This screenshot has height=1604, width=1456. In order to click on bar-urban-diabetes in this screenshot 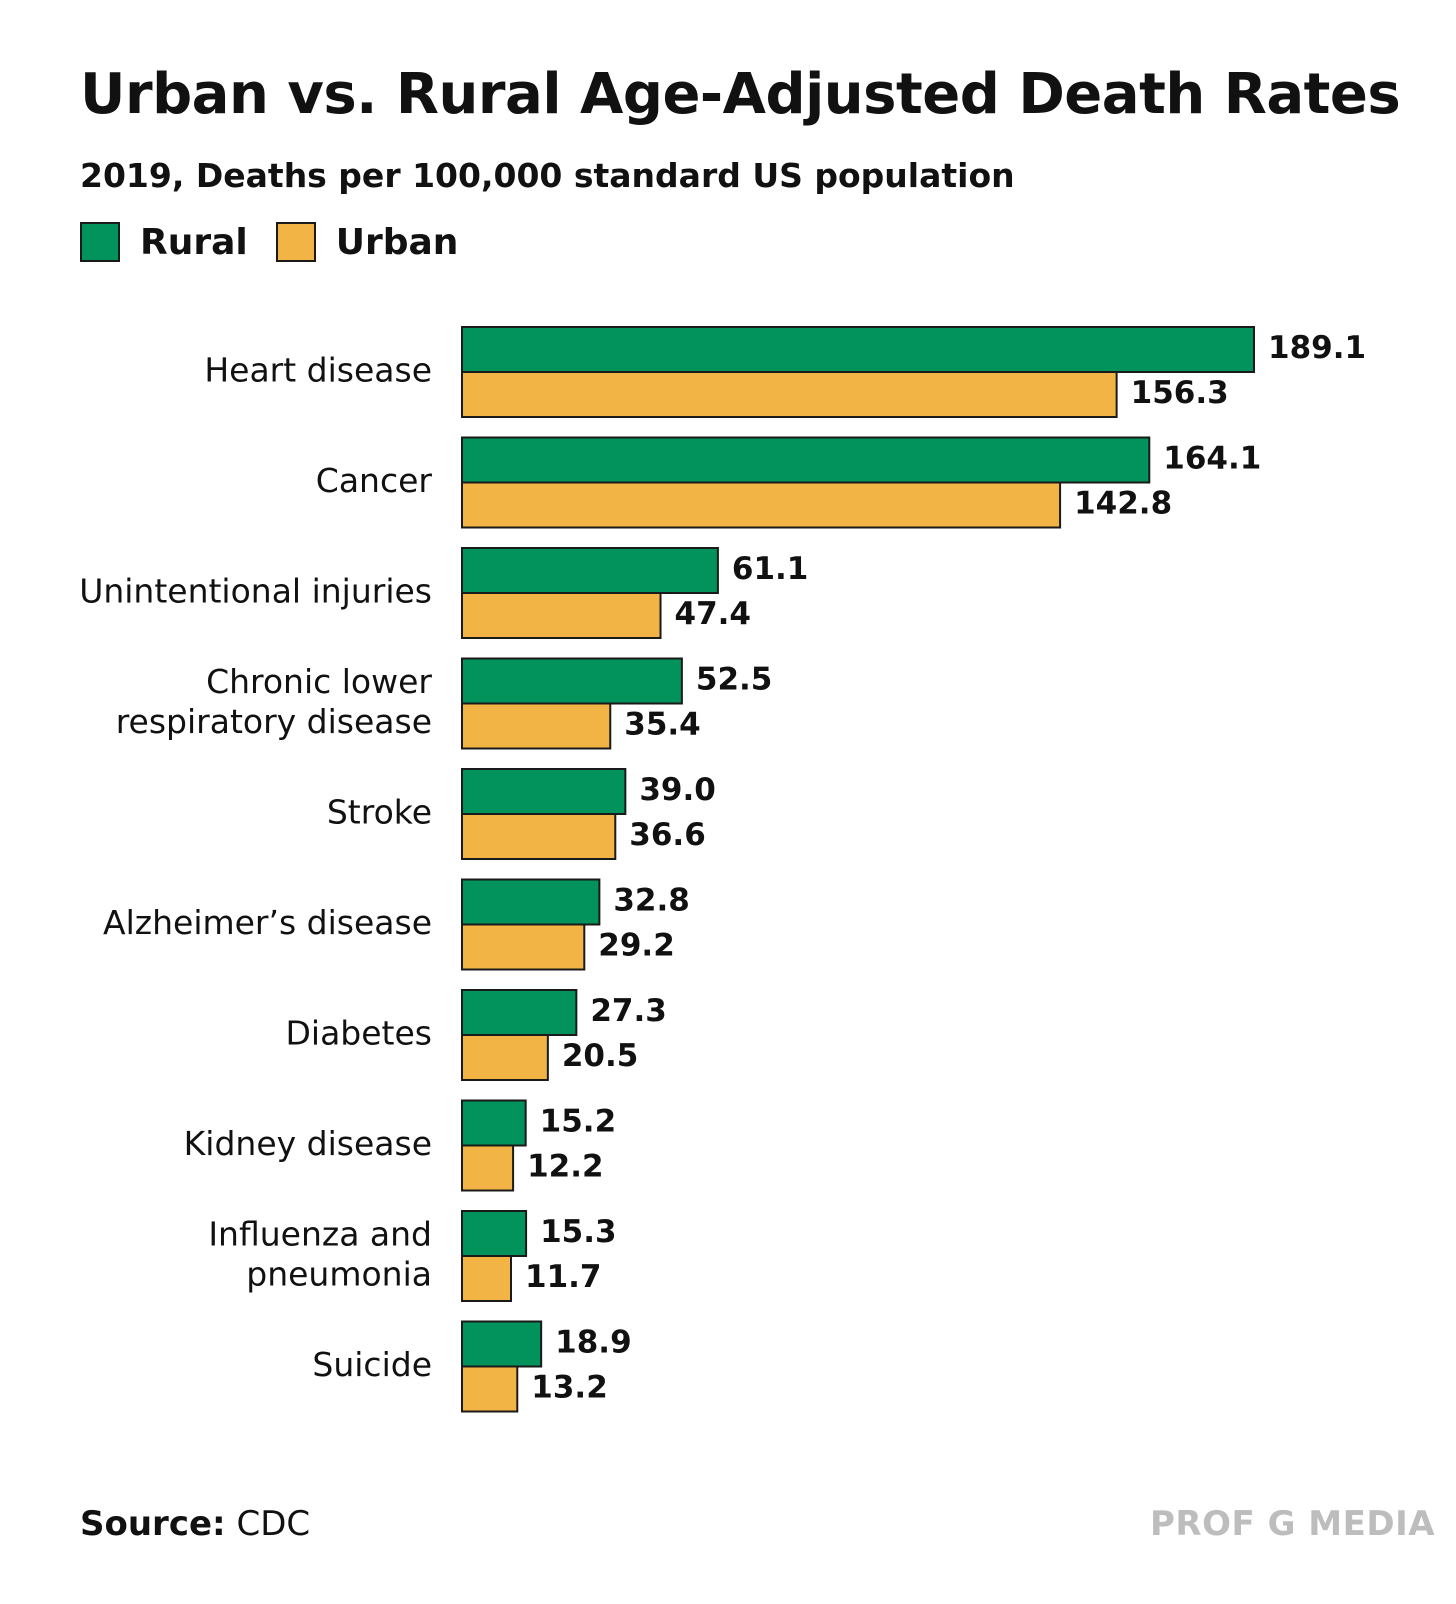, I will do `click(505, 1057)`.